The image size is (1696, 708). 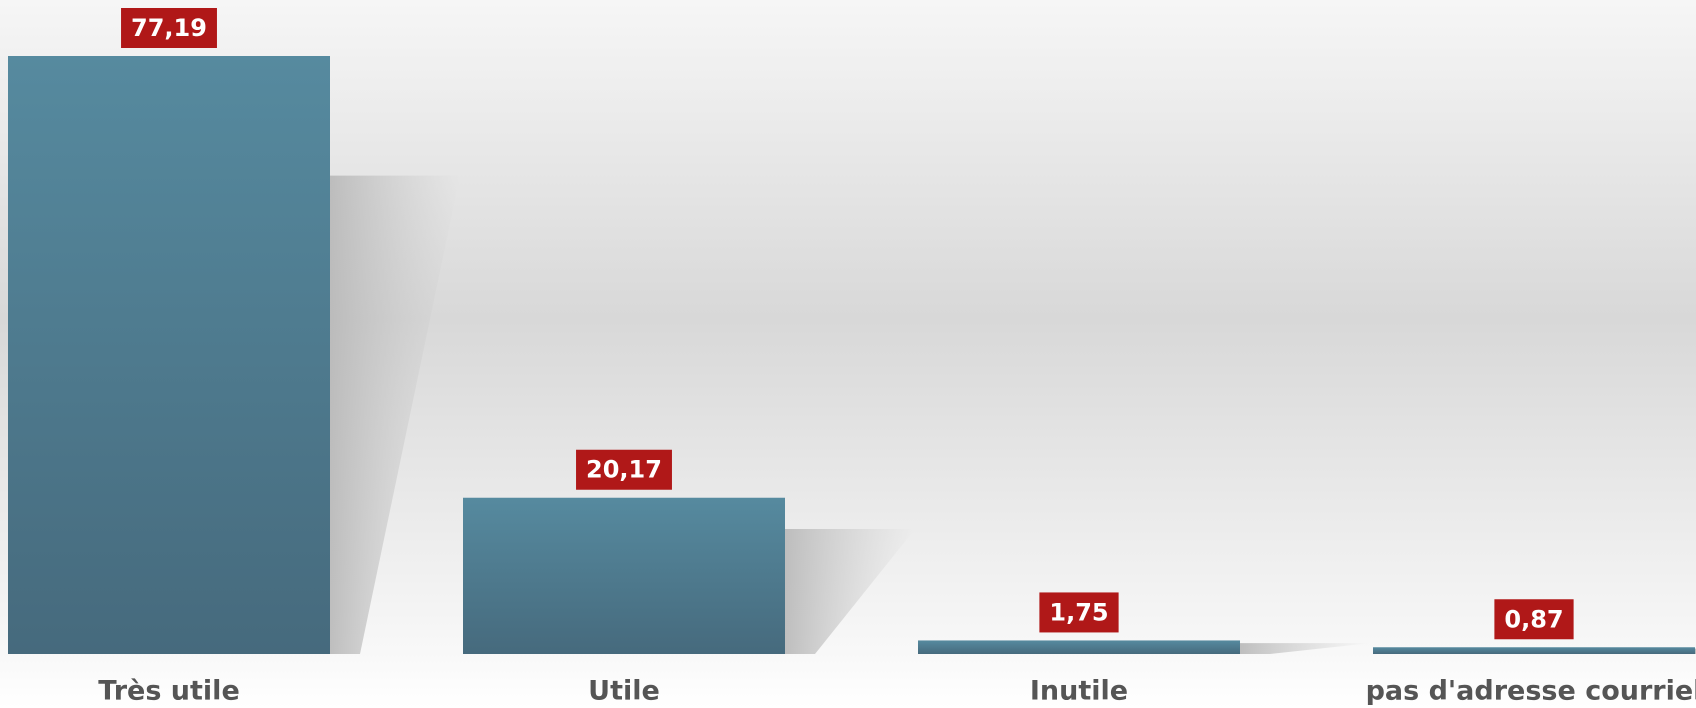 I want to click on value-label: 20,17, so click(x=624, y=470).